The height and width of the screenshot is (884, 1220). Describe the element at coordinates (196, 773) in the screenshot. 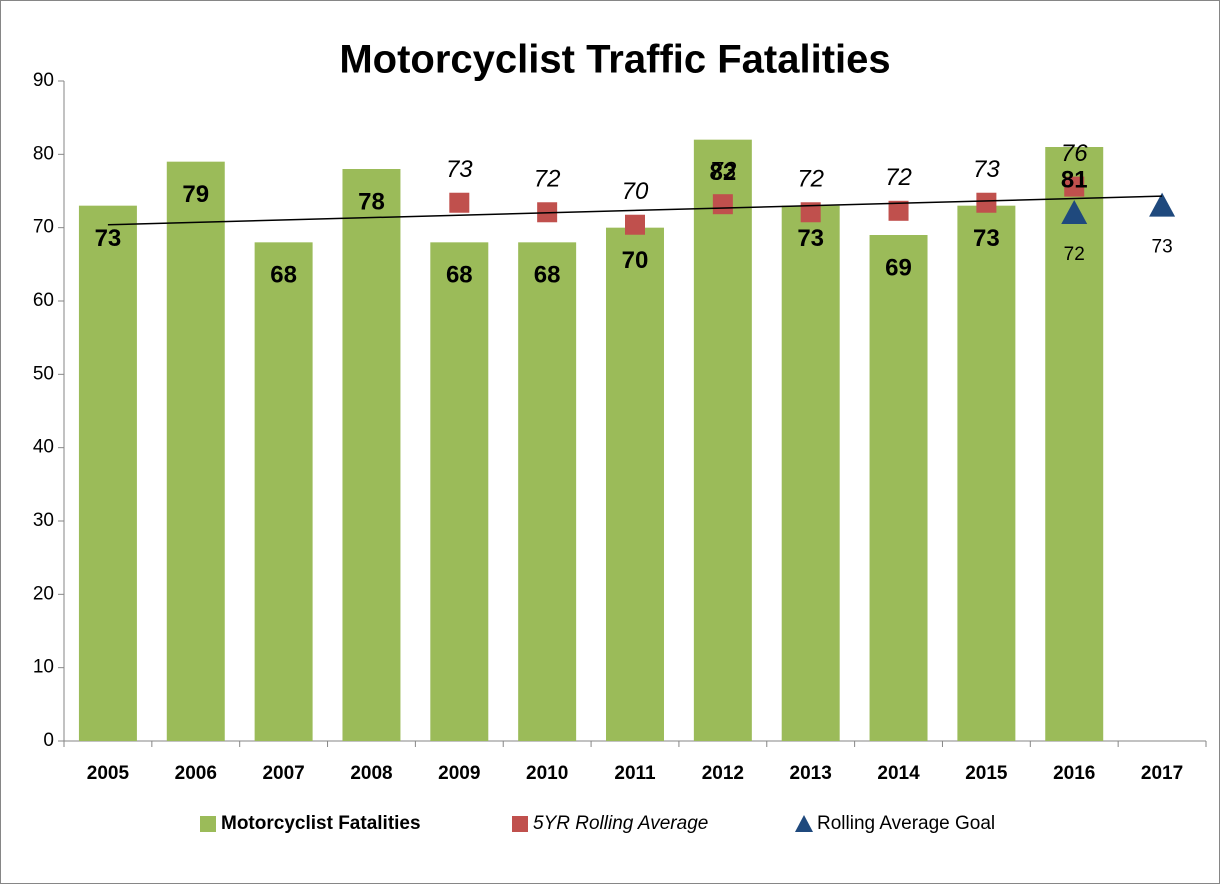

I see `x-tick-label: 2006` at that location.